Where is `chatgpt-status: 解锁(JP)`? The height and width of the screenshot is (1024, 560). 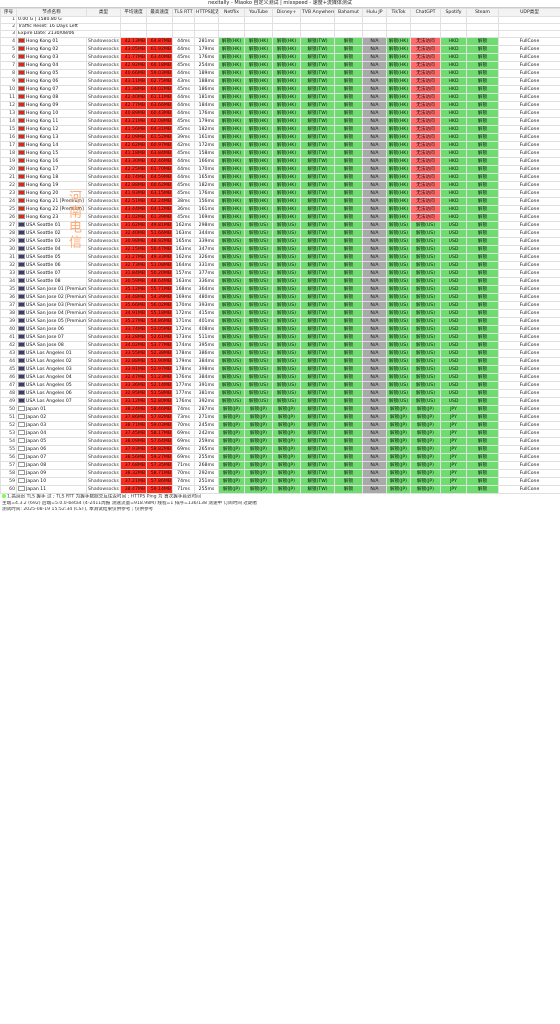
chatgpt-status: 解锁(JP) is located at coordinates (425, 441).